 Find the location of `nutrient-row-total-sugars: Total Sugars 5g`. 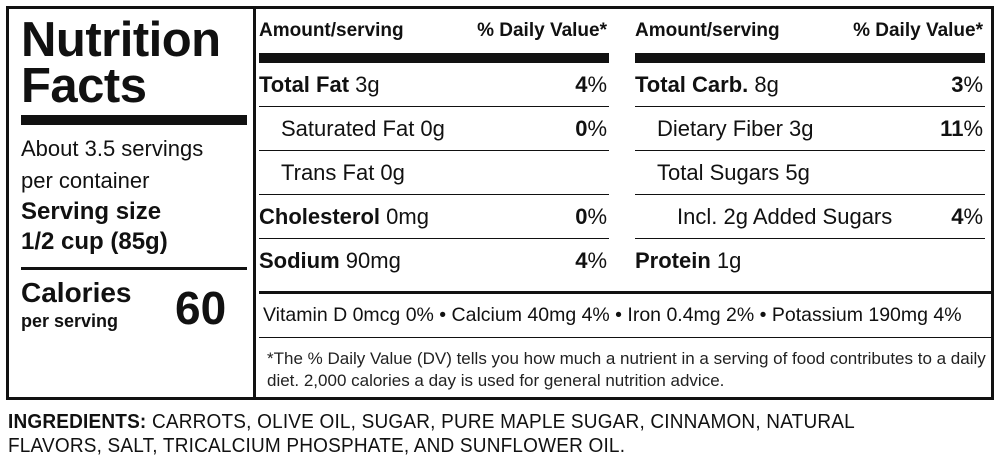

nutrient-row-total-sugars: Total Sugars 5g is located at coordinates (810, 173).